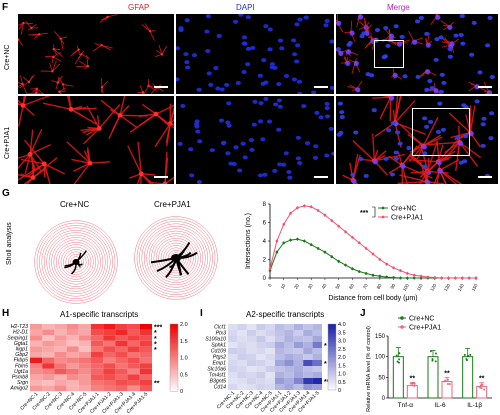 Image resolution: width=500 pixels, height=415 pixels. Describe the element at coordinates (406, 287) in the screenshot. I see `x-tick-label: 100` at that location.